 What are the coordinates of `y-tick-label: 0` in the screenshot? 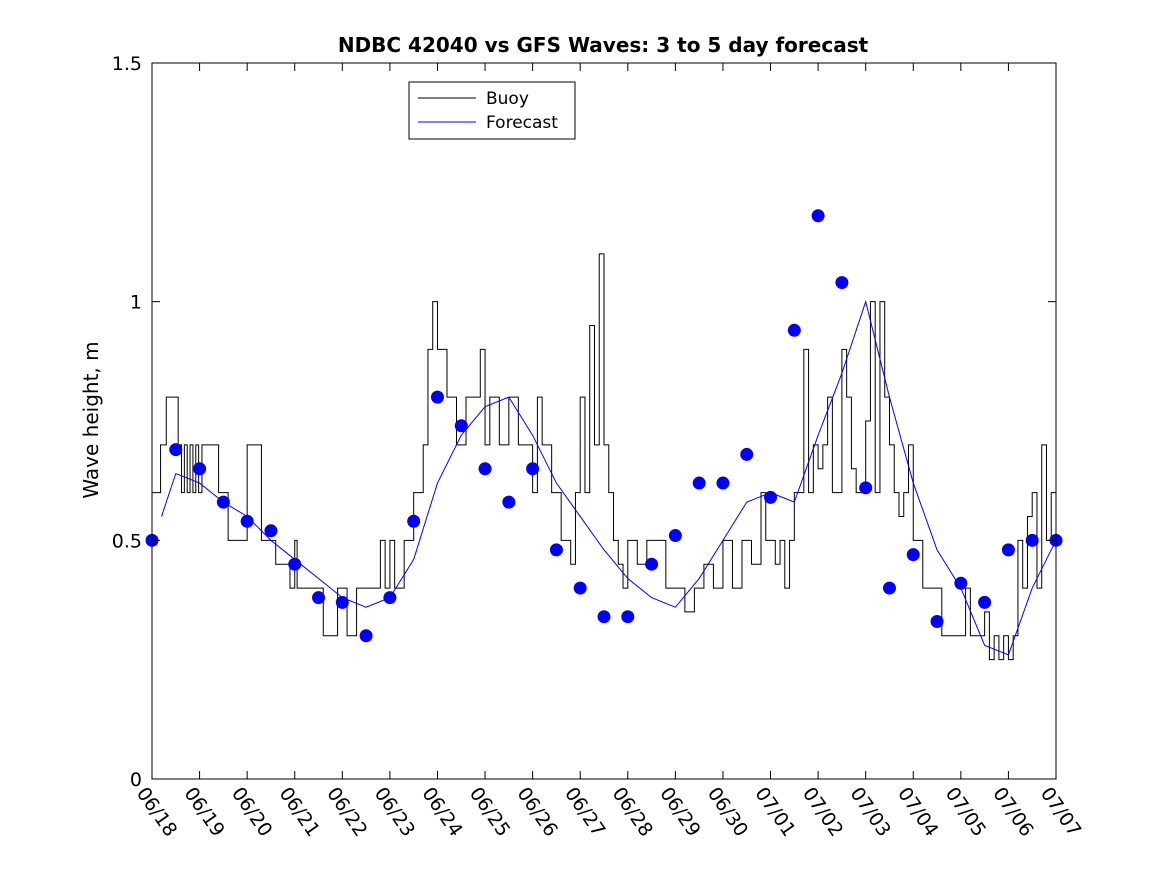 It's located at (136, 780).